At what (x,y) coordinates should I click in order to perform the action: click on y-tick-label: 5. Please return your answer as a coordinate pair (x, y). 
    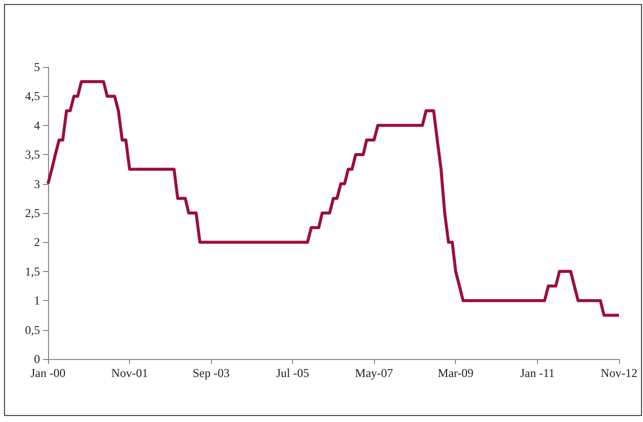
    Looking at the image, I should click on (37, 67).